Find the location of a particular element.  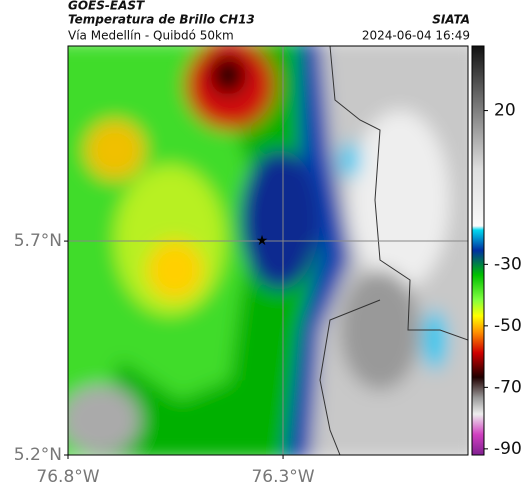

route: Vía Medellín - Quibdó 50km is located at coordinates (151, 36).